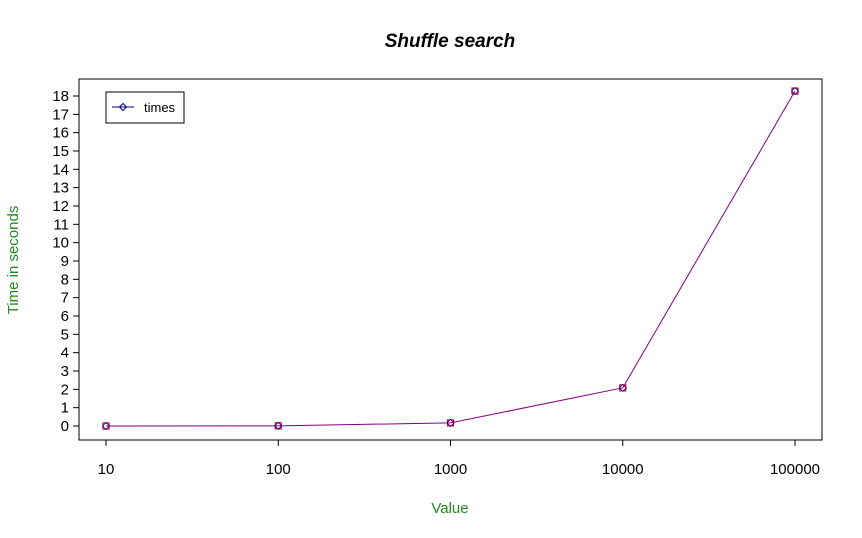 The image size is (862, 538). I want to click on x-tick-label: 100000, so click(795, 469).